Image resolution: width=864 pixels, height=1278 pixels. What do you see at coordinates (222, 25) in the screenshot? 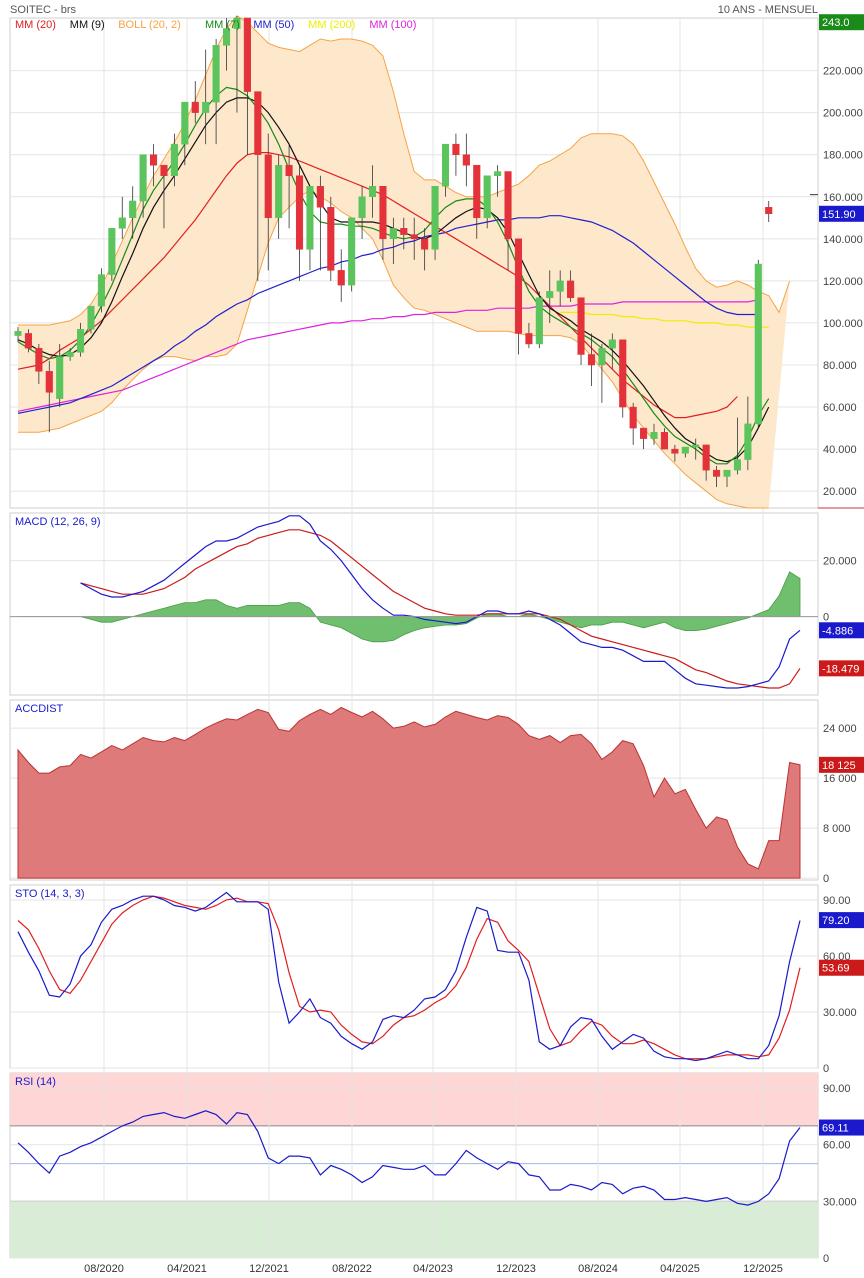
I see `legend-item: MM (7)` at bounding box center [222, 25].